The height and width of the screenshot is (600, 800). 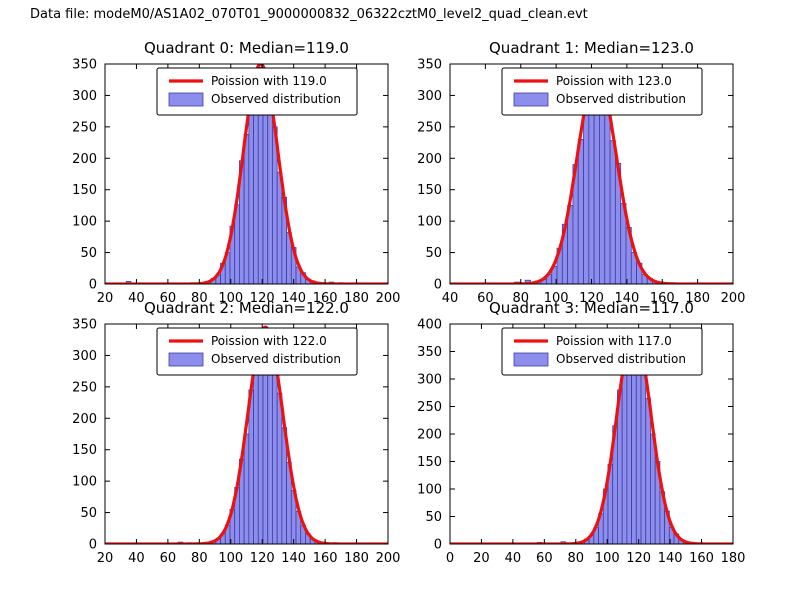 I want to click on legend: Poission with 119.0 Observed distribution, so click(x=257, y=91).